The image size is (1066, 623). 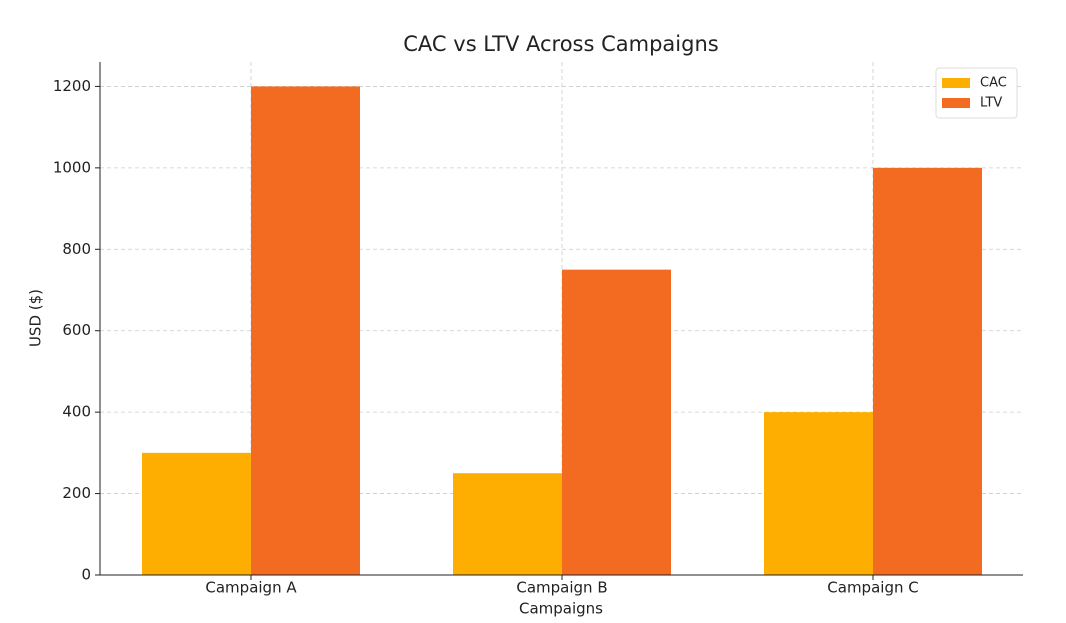 I want to click on y-axis-label: USD ($), so click(x=36, y=318).